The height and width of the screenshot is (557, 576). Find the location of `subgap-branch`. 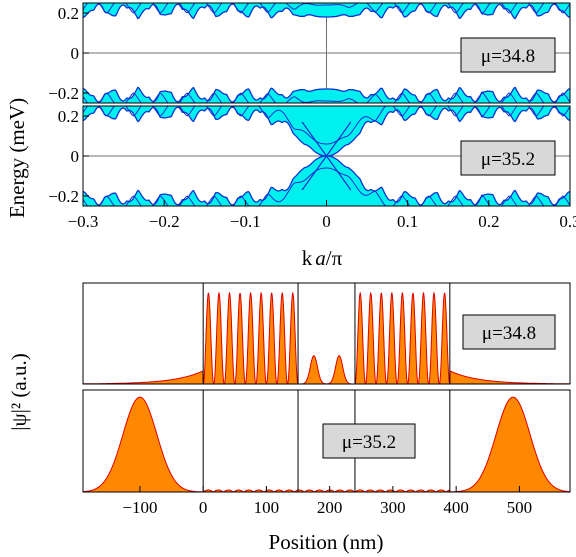

subgap-branch is located at coordinates (326, 156).